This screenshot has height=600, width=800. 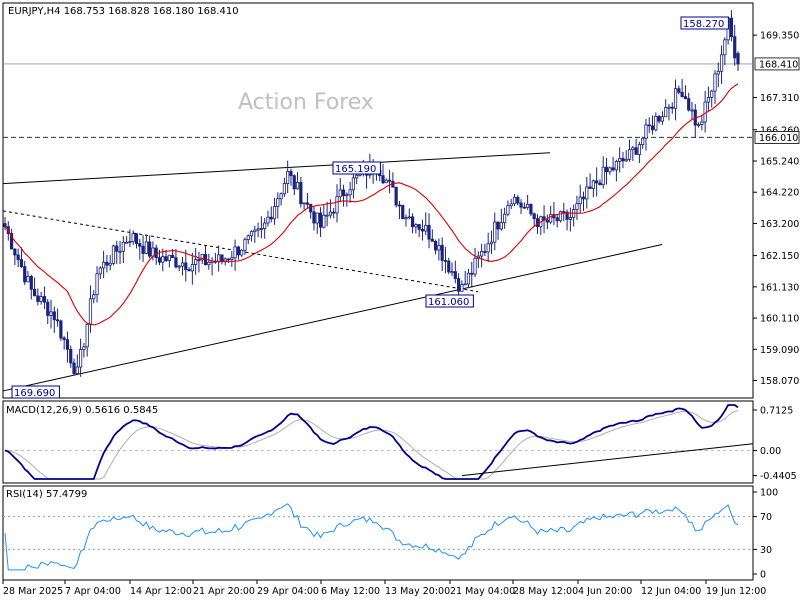 I want to click on time-tick-label: 6 May 12:00, so click(x=350, y=591).